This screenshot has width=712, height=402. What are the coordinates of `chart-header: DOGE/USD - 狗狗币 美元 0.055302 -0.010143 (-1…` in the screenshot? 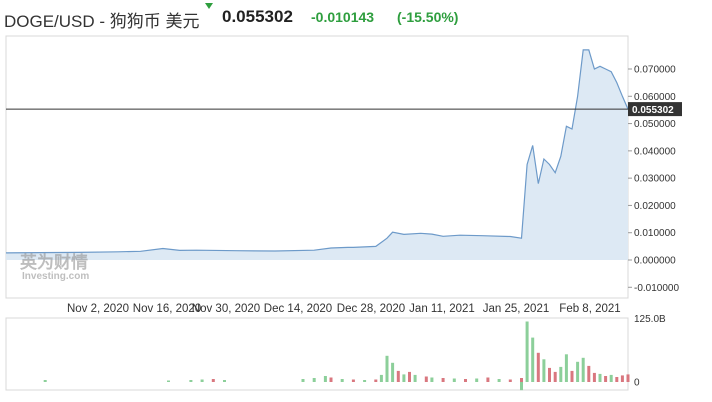 It's located at (356, 16).